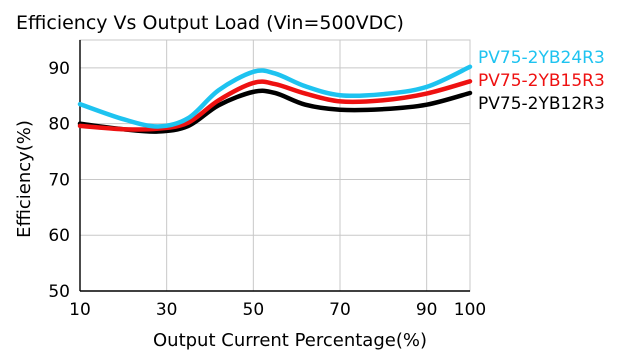  I want to click on x-axis-title: Output Current Percentage(%), so click(290, 340).